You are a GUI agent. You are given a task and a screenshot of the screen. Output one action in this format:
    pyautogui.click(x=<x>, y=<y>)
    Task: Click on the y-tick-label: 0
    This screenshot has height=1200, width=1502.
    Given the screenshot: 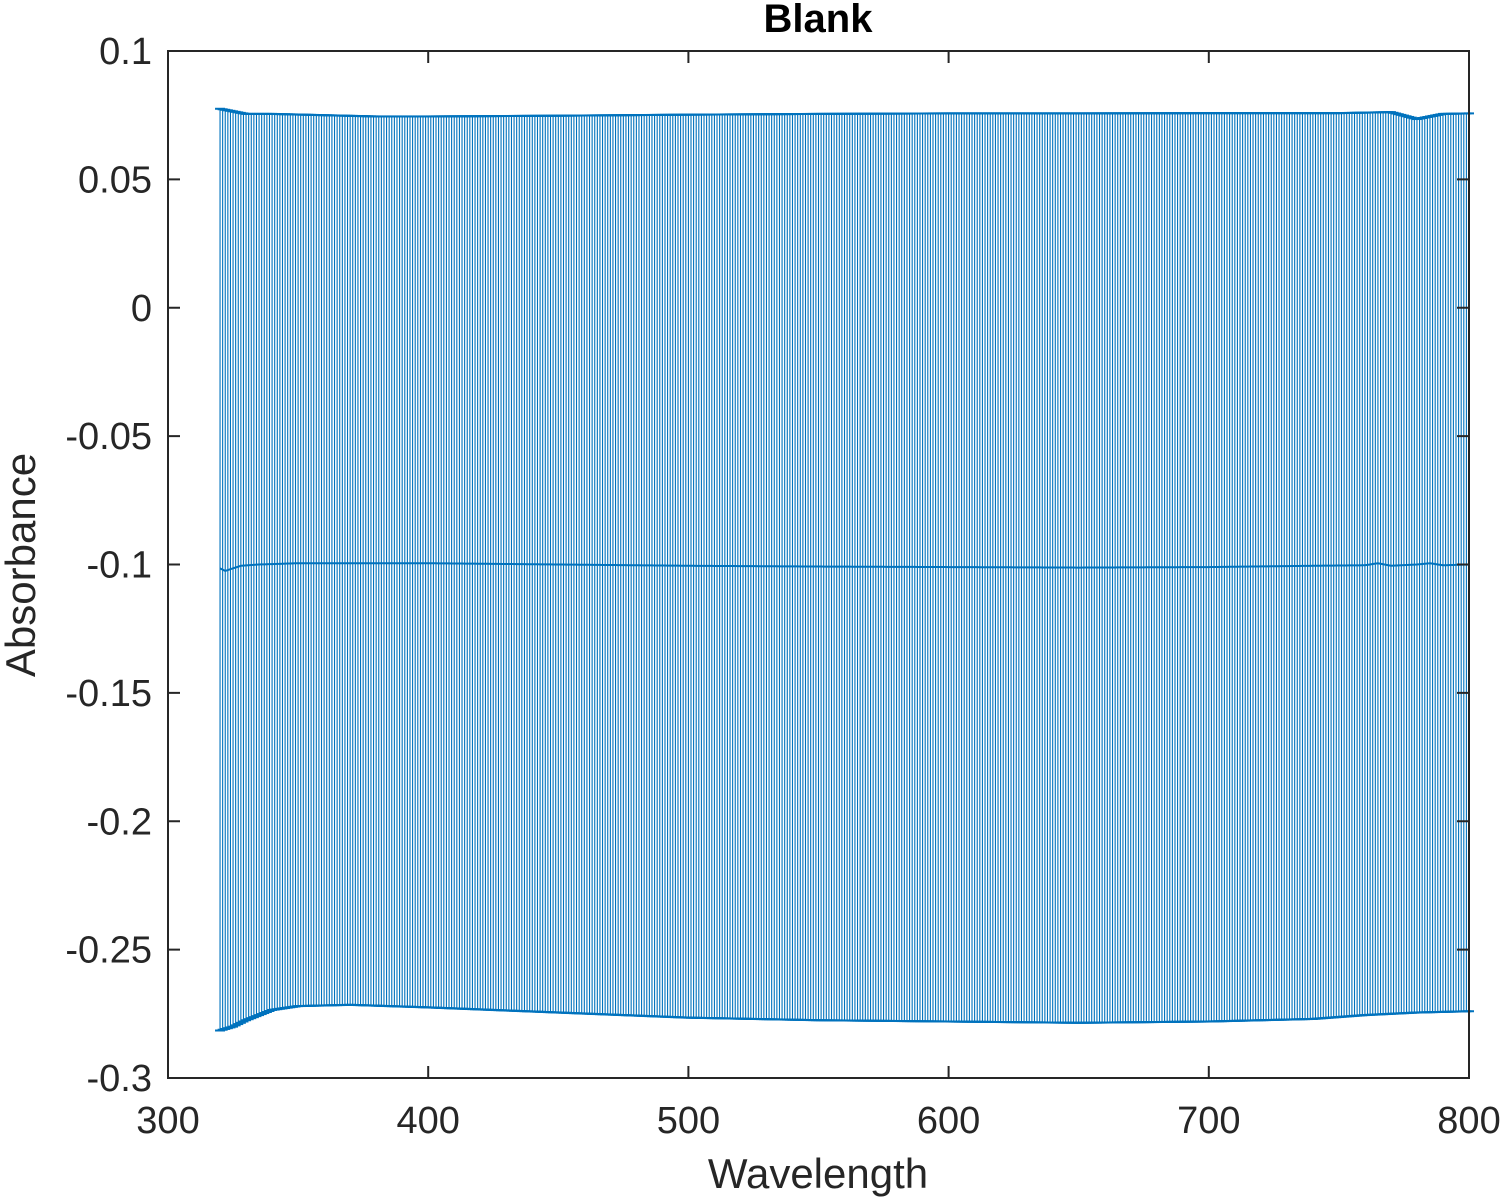 What is the action you would take?
    pyautogui.click(x=141, y=309)
    